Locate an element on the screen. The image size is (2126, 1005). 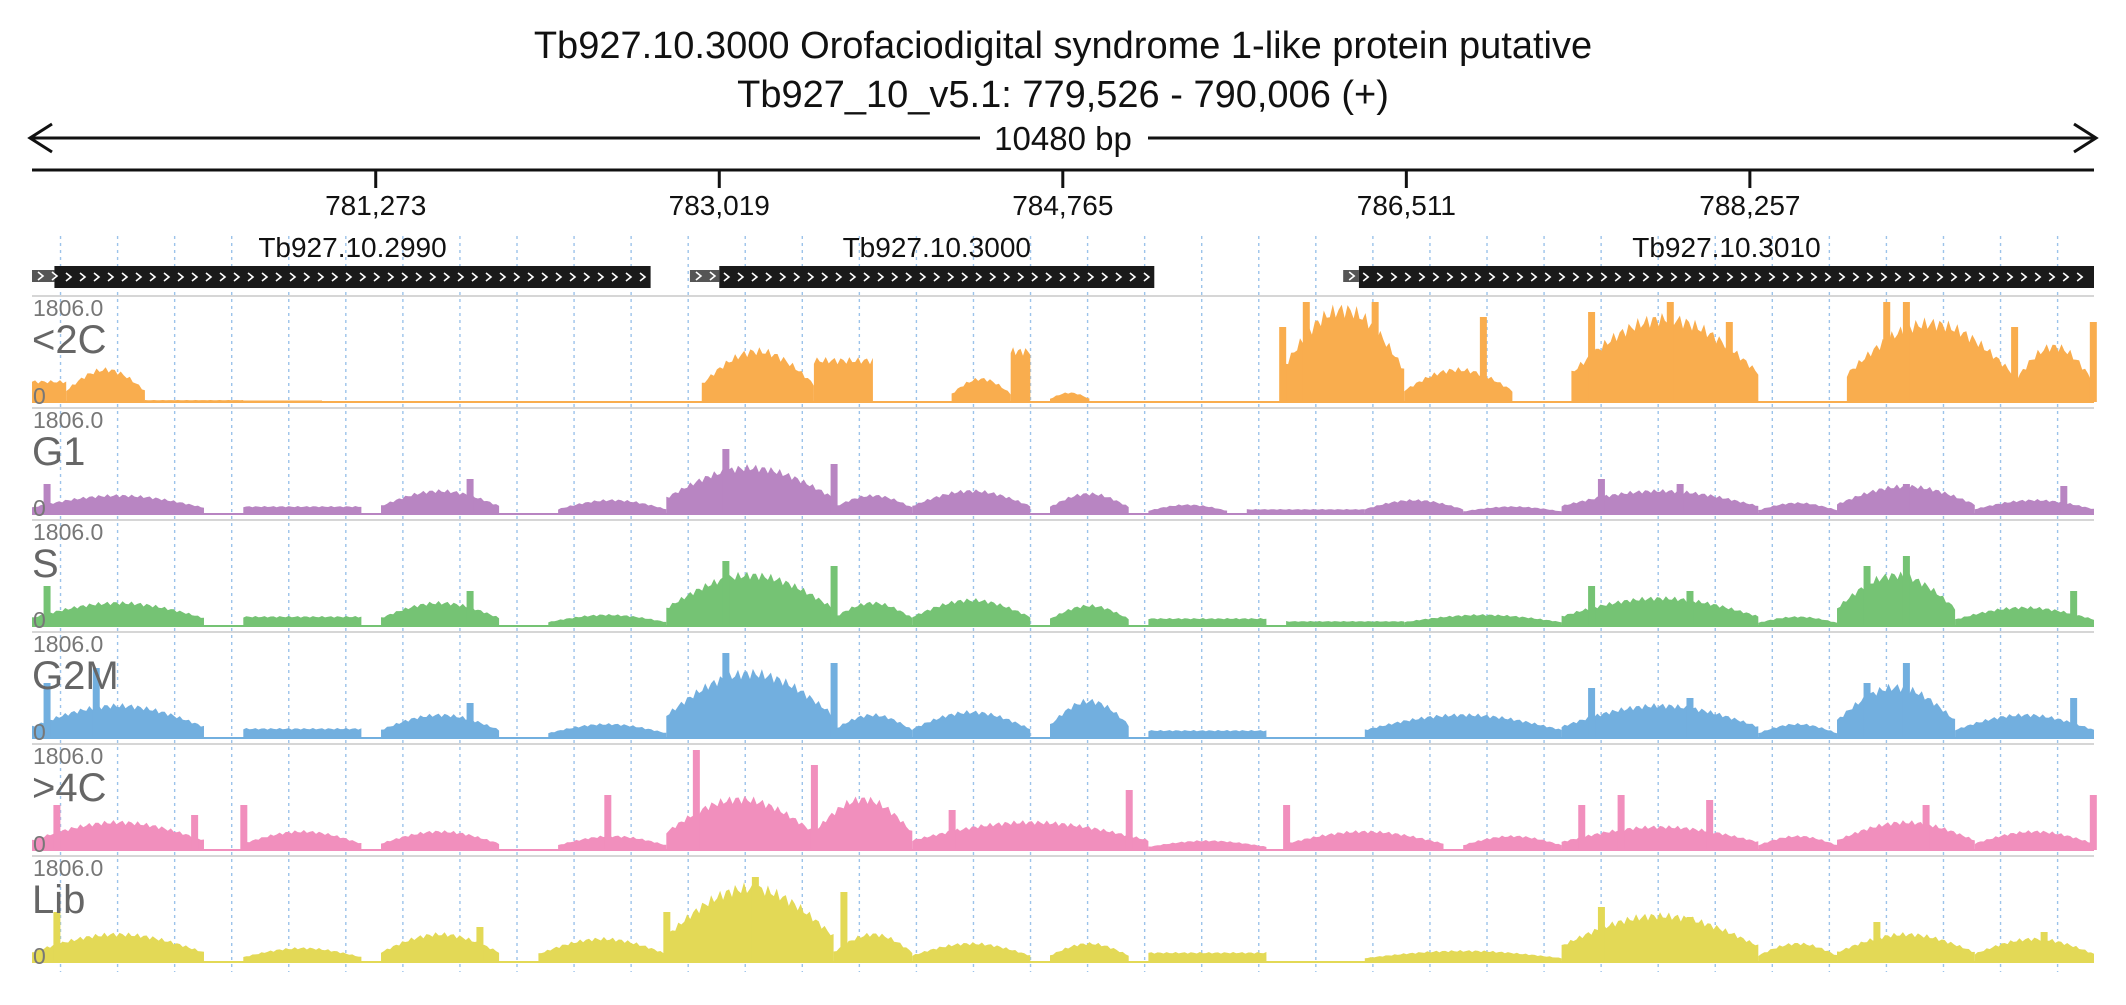
x-tick-label: 783,019 is located at coordinates (719, 205).